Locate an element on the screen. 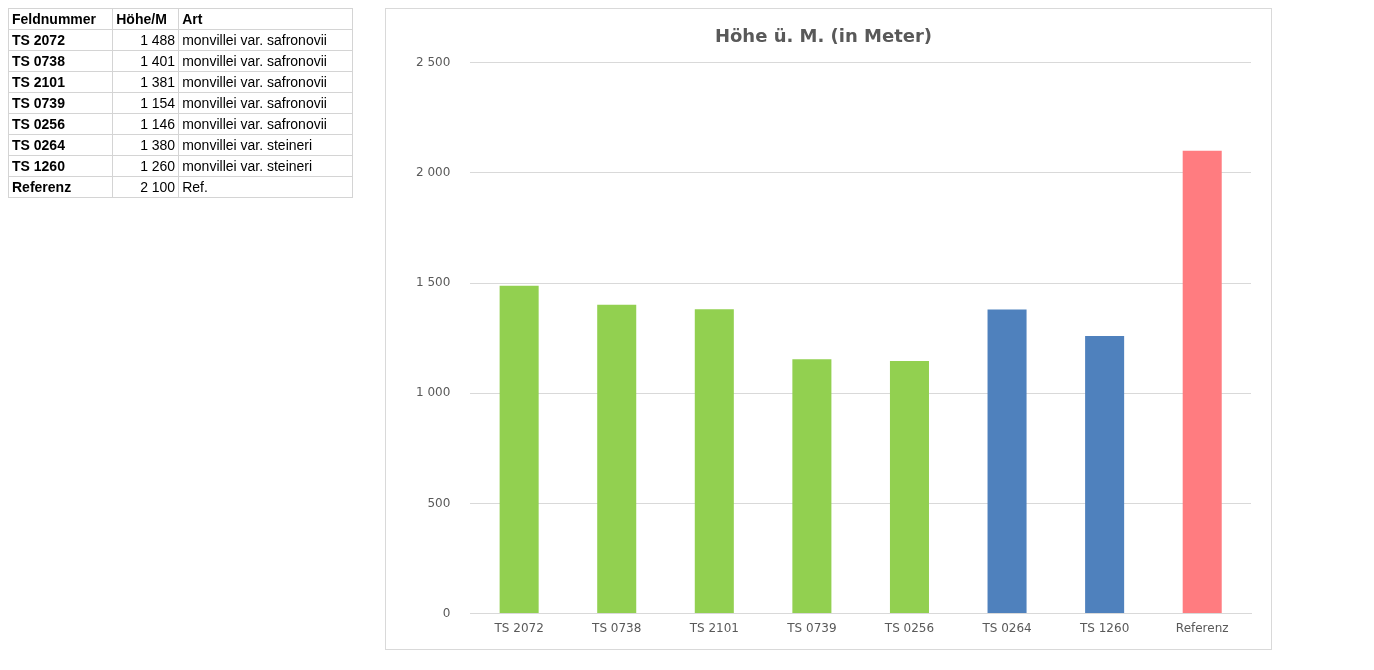 Image resolution: width=1374 pixels, height=670 pixels. x-tick-label: TS 2072 is located at coordinates (518, 627).